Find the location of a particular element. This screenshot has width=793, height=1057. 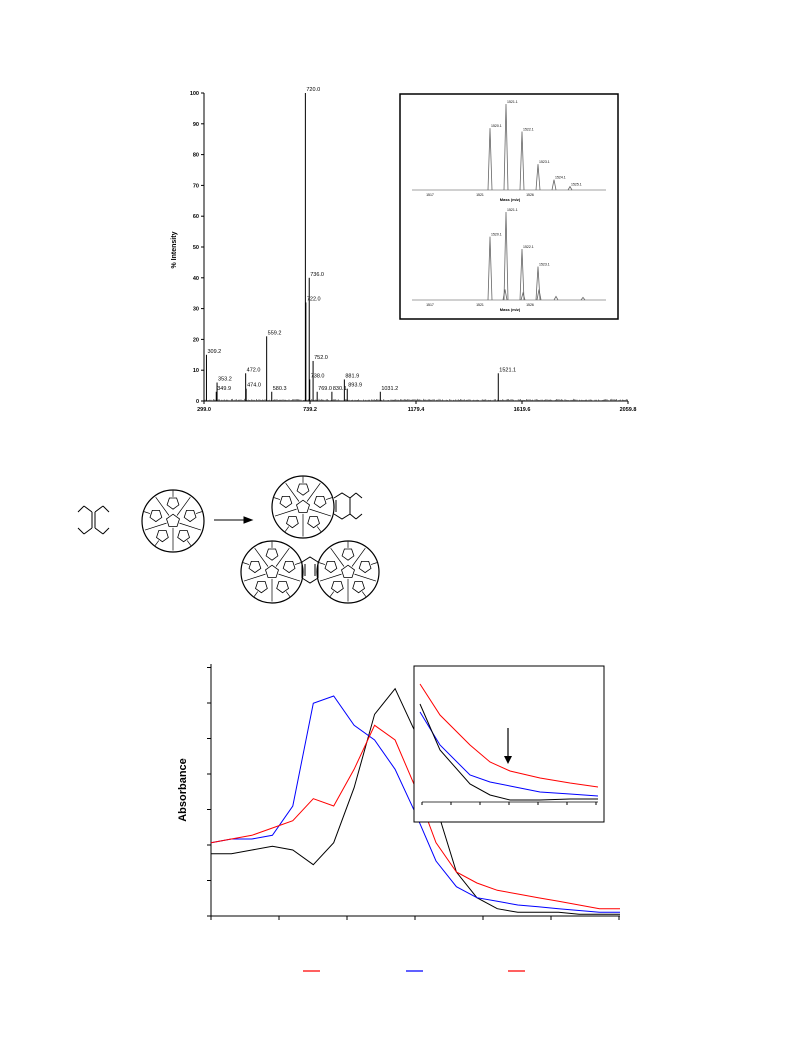

ms-y-tick-label: 10 is located at coordinates (196, 371).